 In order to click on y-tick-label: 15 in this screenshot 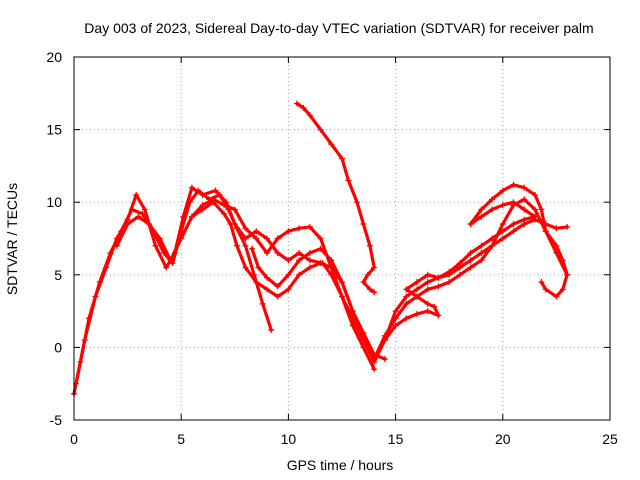, I will do `click(54, 130)`.